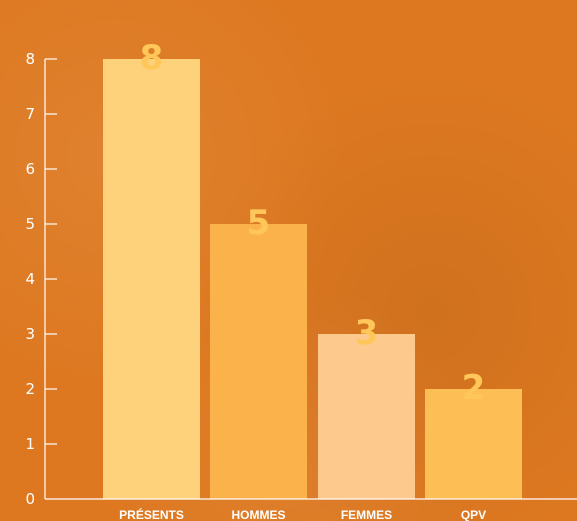  Describe the element at coordinates (30, 224) in the screenshot. I see `y-tick-label: 5` at that location.